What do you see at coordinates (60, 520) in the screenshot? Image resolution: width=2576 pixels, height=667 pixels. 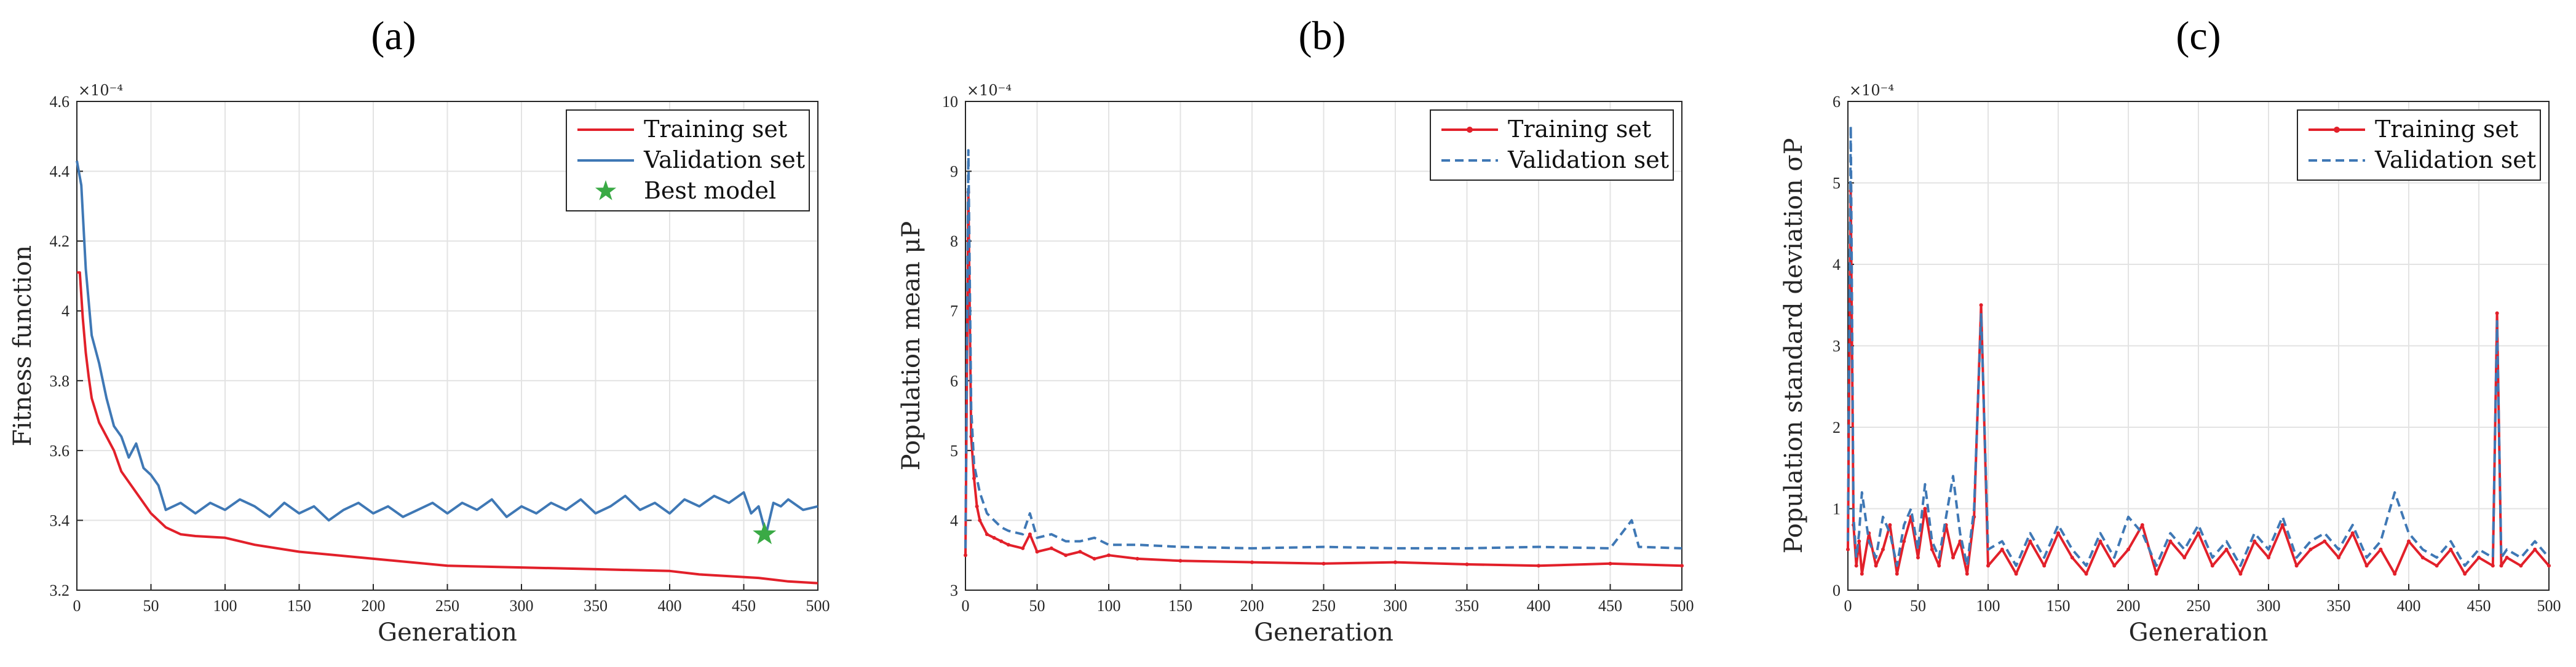 I see `y-tick-label: 3.4` at bounding box center [60, 520].